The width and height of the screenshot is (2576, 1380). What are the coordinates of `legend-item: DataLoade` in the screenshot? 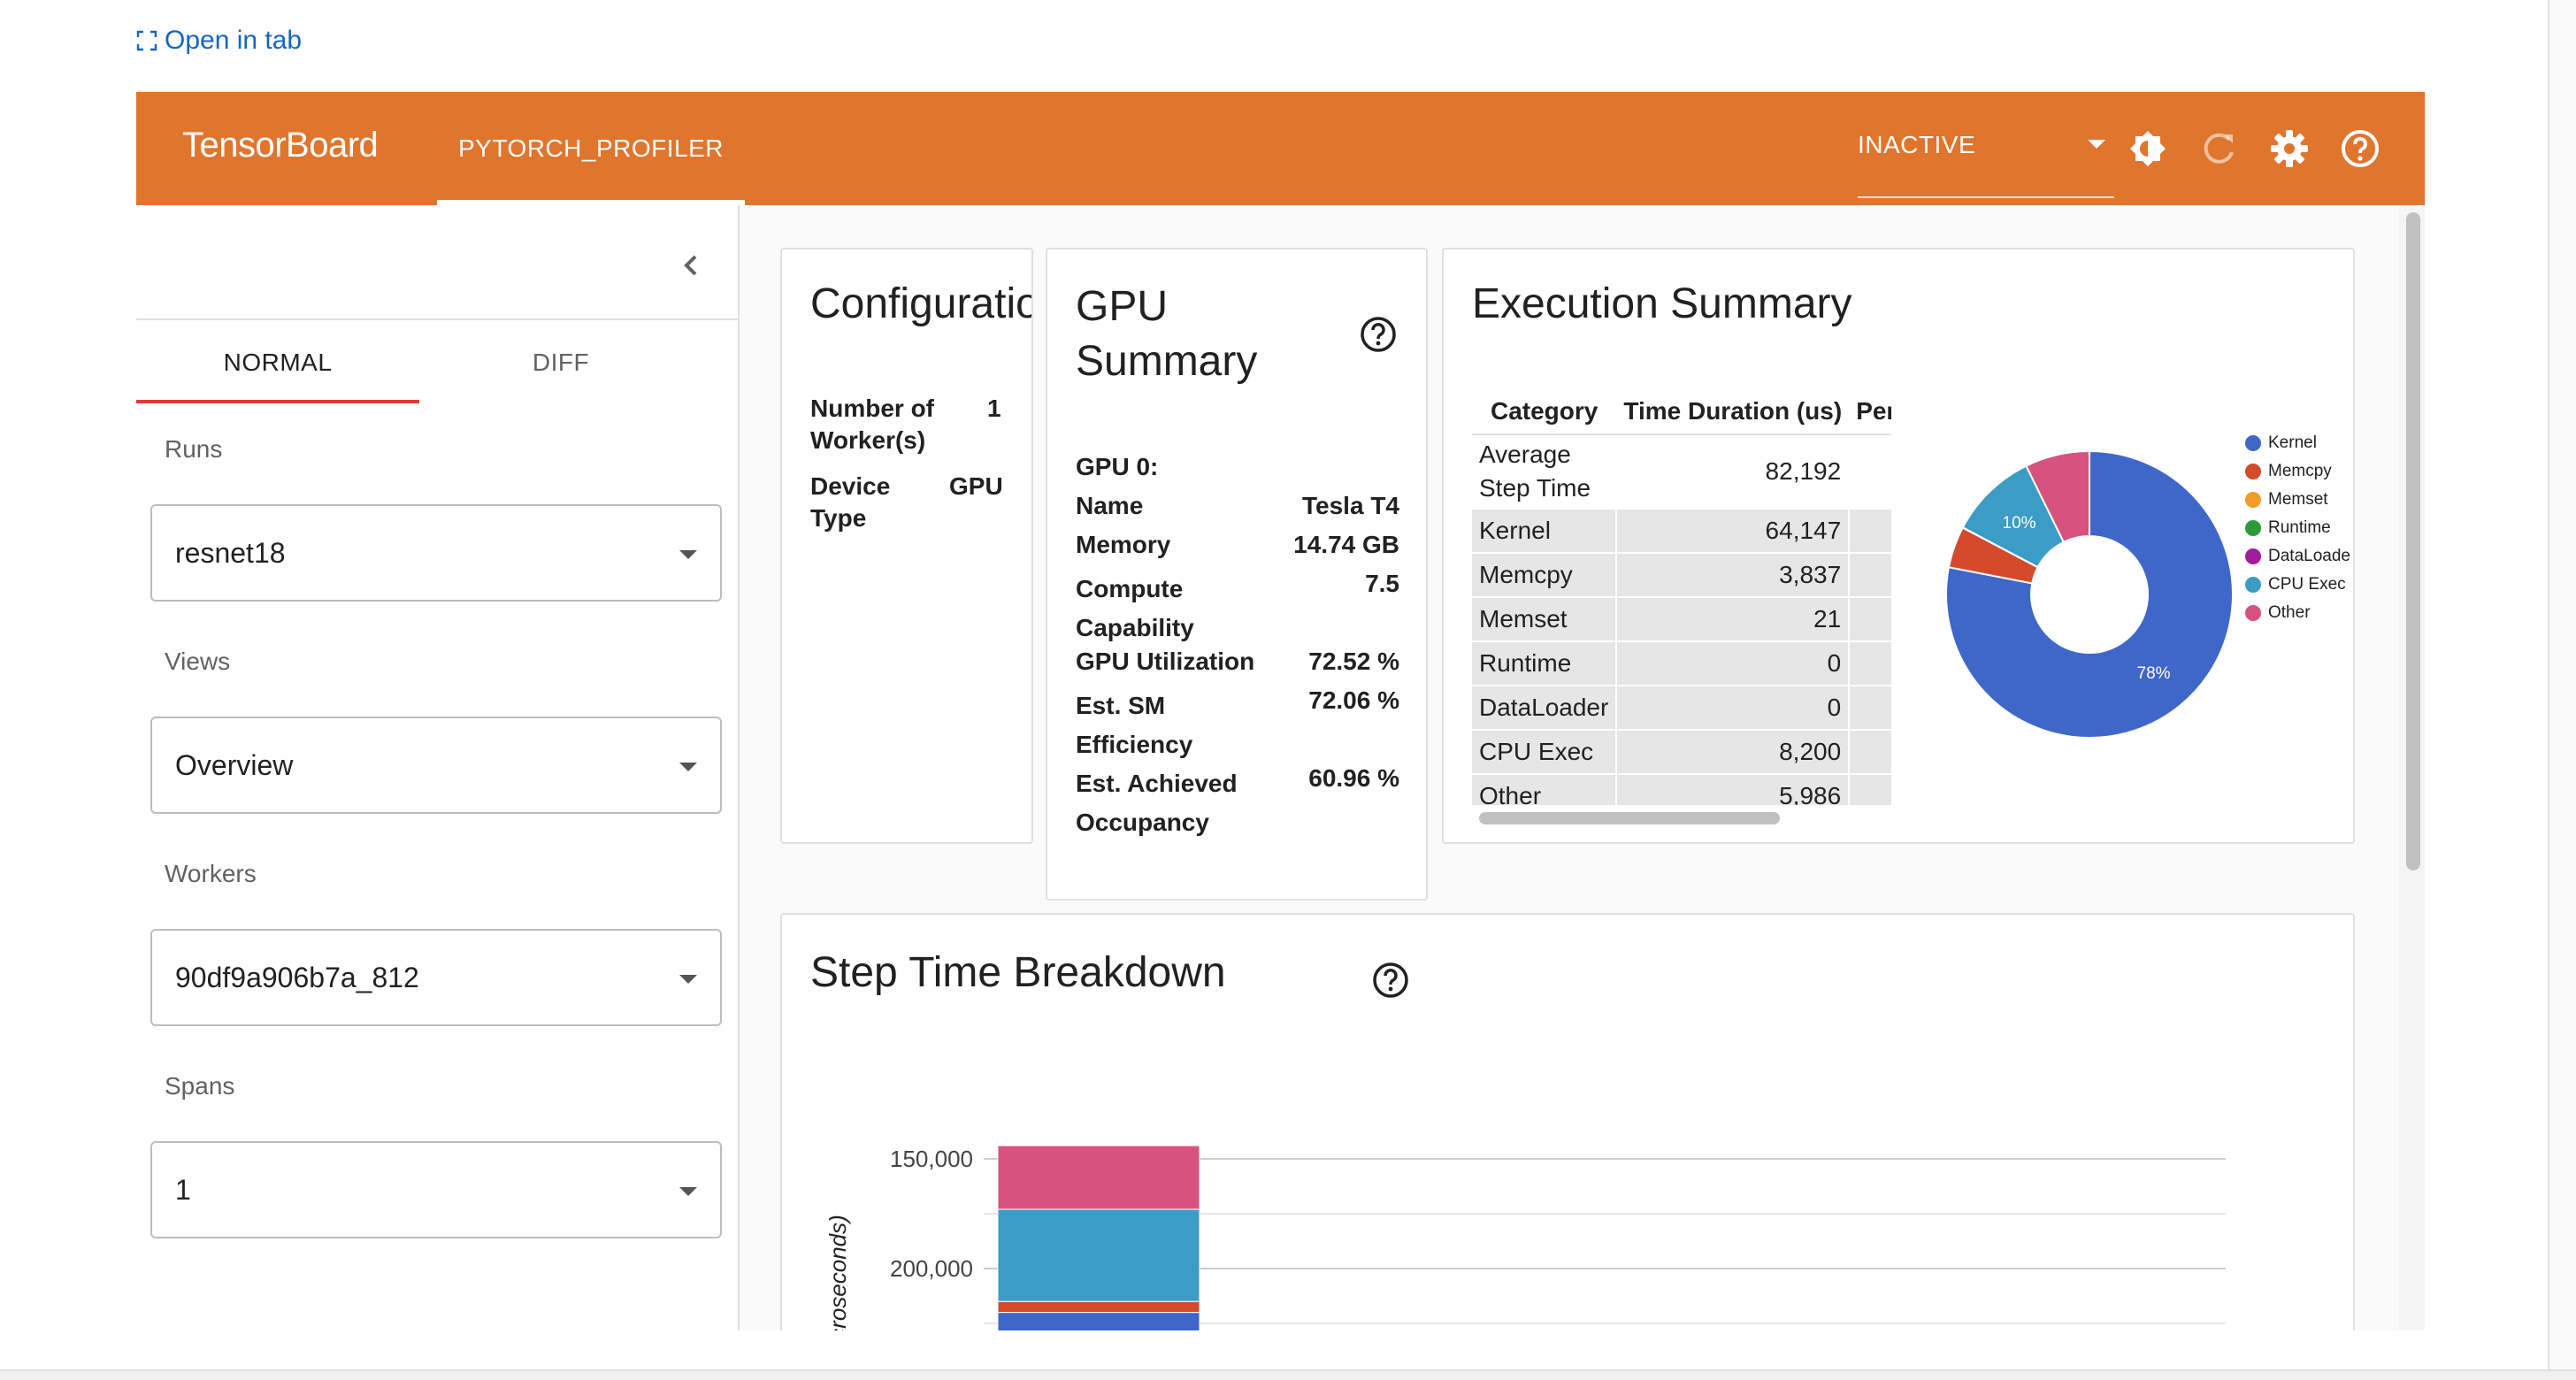 It's located at (2297, 556).